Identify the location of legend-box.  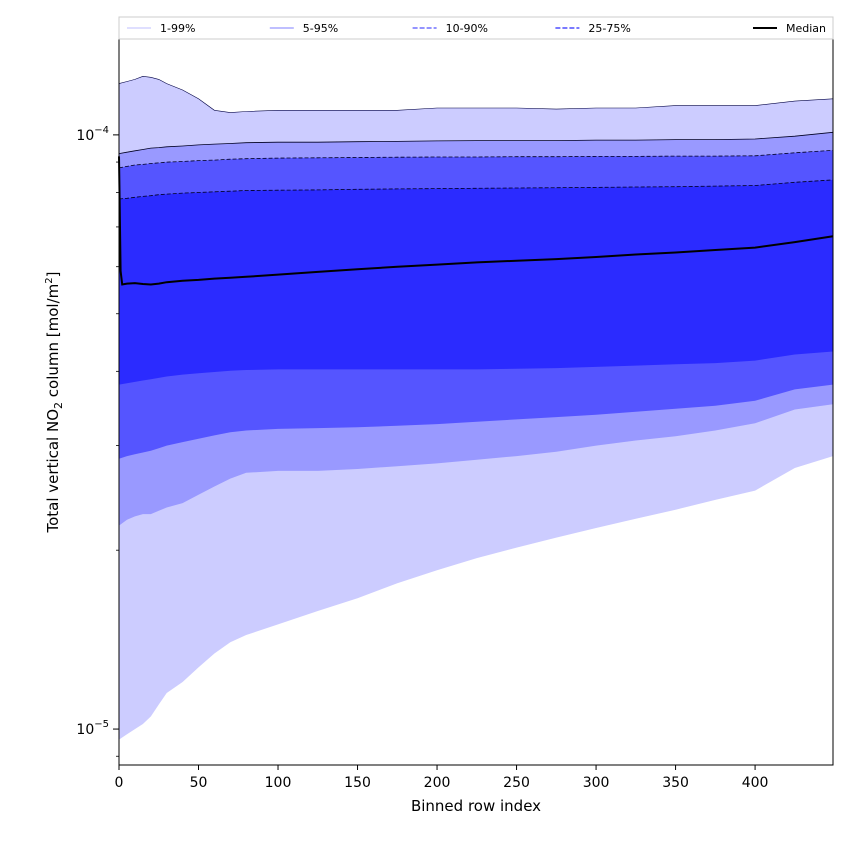
(476, 28).